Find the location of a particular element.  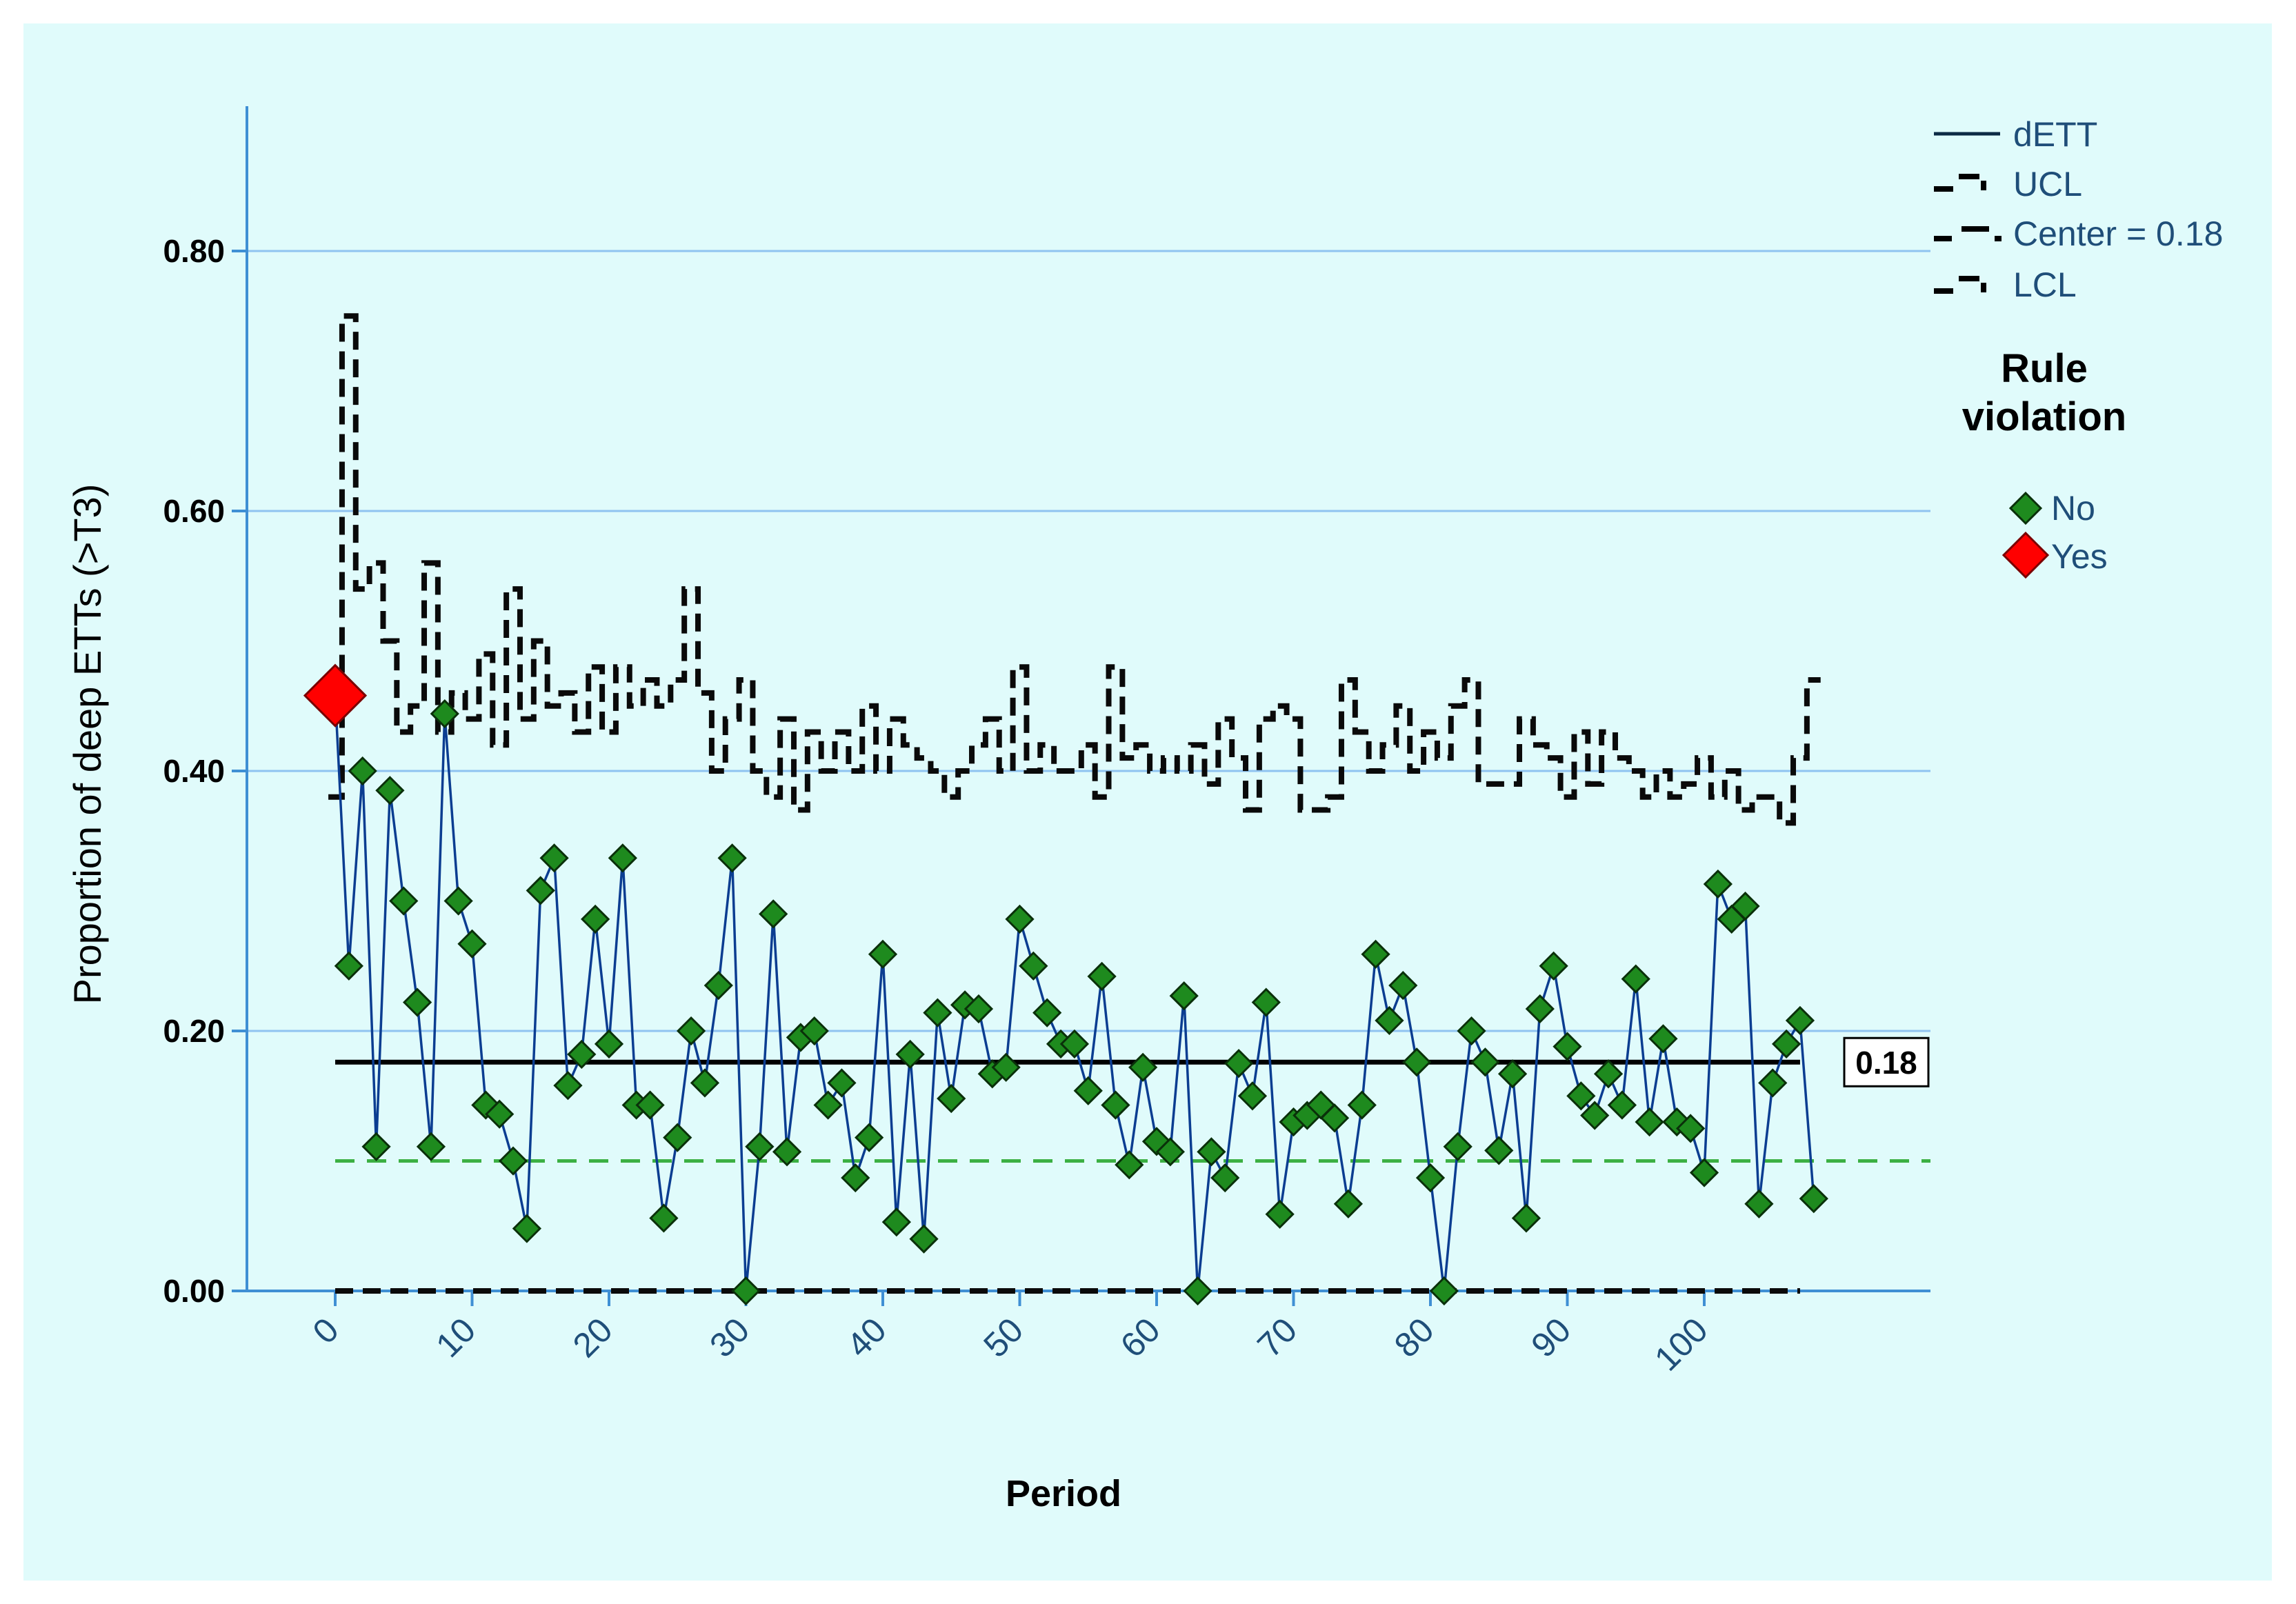

legend-lcl-label: LCL is located at coordinates (2045, 284).